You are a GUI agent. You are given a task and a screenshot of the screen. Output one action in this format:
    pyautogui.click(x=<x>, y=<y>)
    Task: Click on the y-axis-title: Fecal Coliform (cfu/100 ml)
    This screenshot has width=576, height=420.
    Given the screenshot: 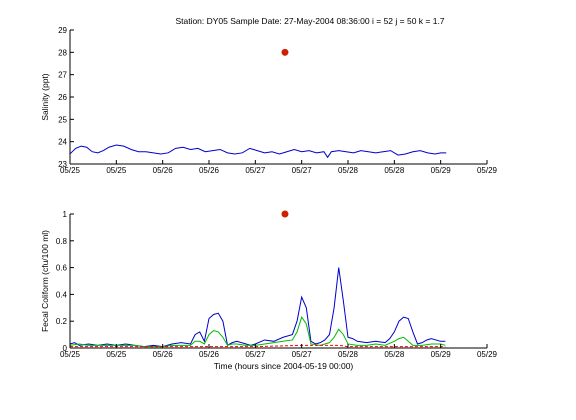 What is the action you would take?
    pyautogui.click(x=45, y=281)
    